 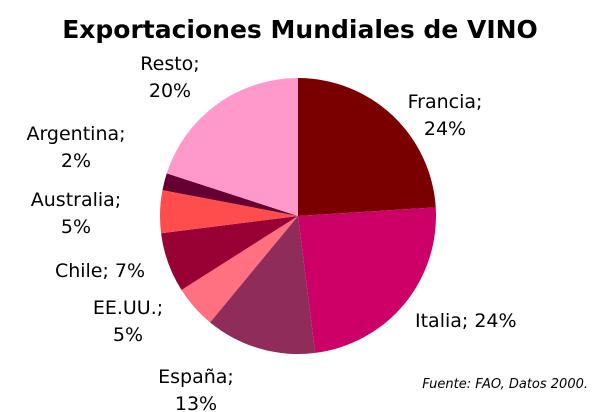 I want to click on category-label: España;, so click(x=196, y=377).